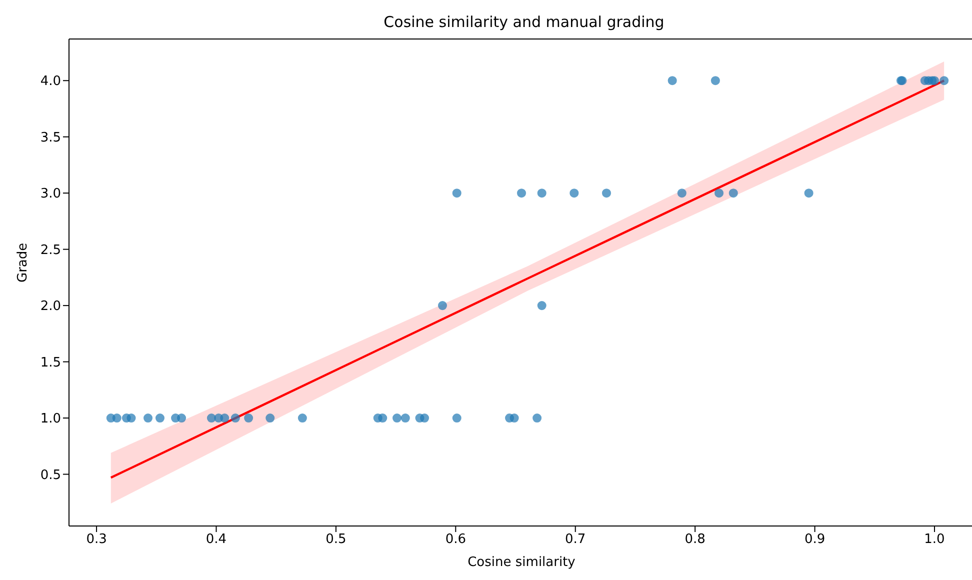 This screenshot has width=972, height=580. What do you see at coordinates (336, 540) in the screenshot?
I see `x-tick-label: 0.5` at bounding box center [336, 540].